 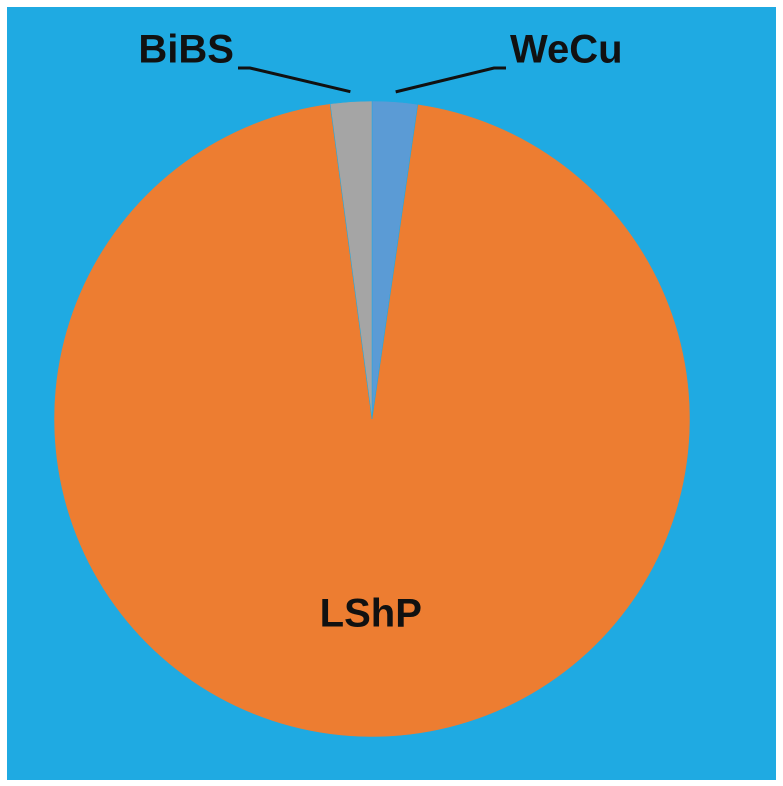 I want to click on slice-label: WeCu, so click(x=566, y=50).